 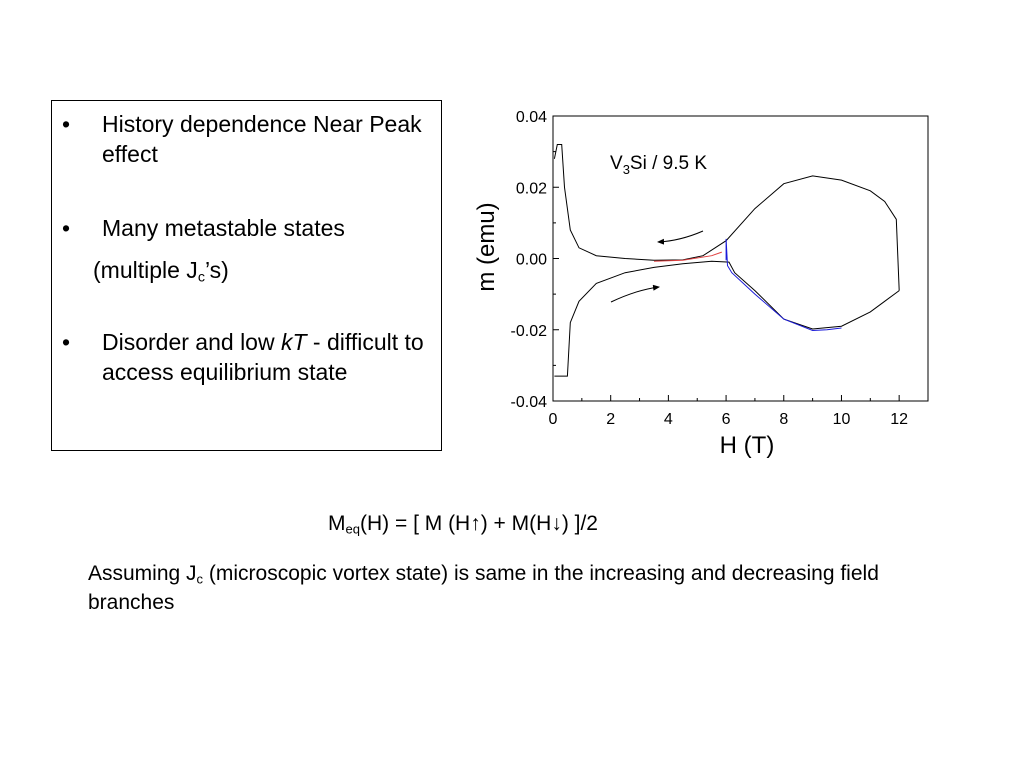 I want to click on x-tick-label: 12, so click(x=899, y=419).